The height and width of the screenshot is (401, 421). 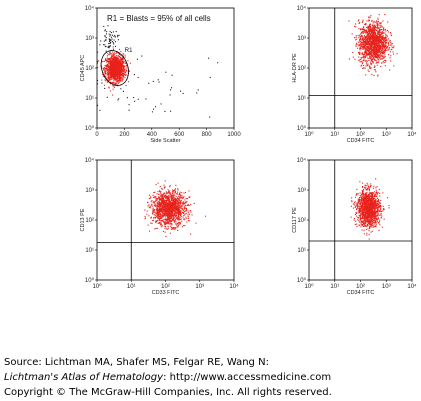 I want to click on y-axis-label: CD13 PE, so click(x=83, y=219).